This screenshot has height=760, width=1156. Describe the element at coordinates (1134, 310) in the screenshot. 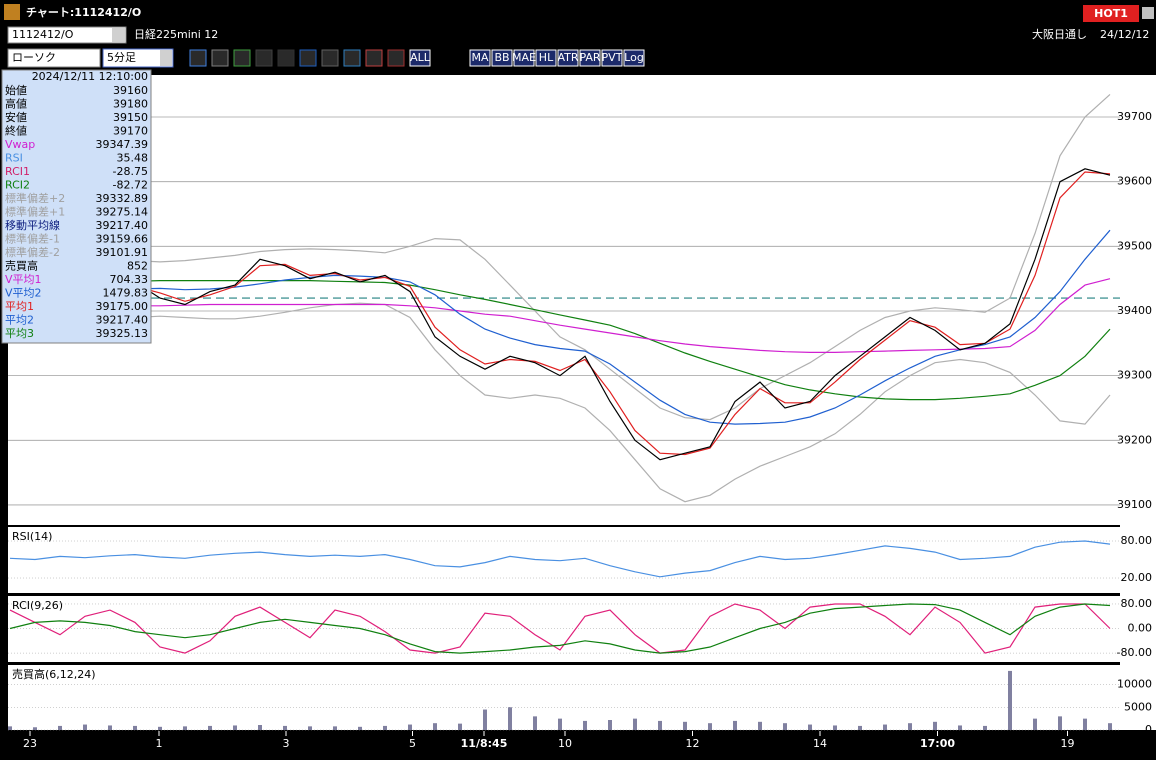

I see `y-tick-label: 39400` at that location.